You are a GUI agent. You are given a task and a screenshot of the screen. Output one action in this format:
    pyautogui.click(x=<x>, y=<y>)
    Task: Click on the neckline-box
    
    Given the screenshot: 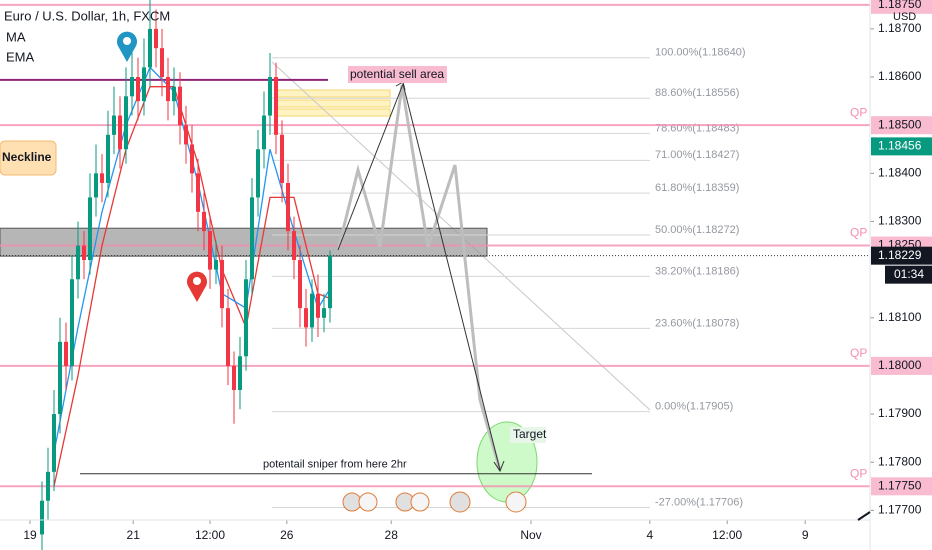 What is the action you would take?
    pyautogui.click(x=28, y=158)
    